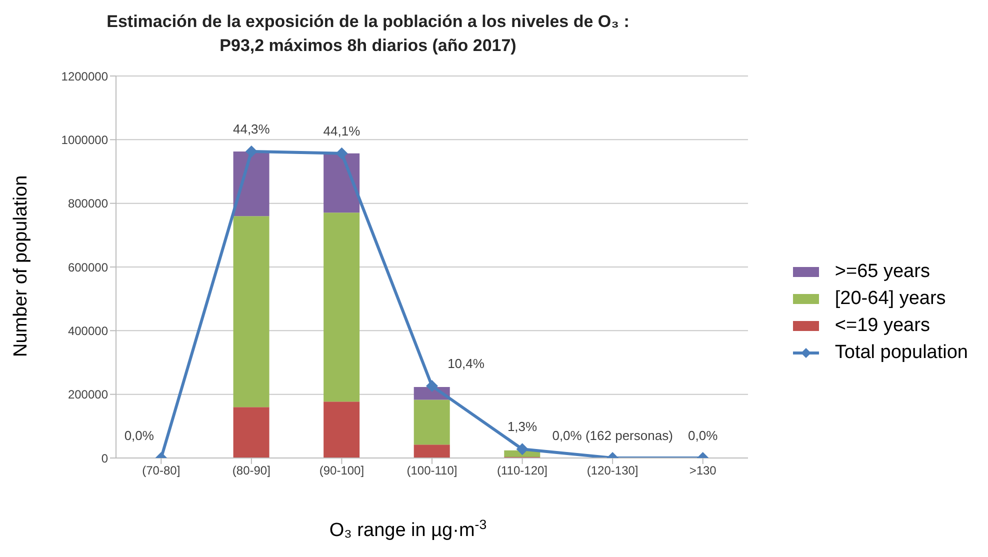 The image size is (988, 557). What do you see at coordinates (342, 130) in the screenshot?
I see `annotation: 44,1%` at bounding box center [342, 130].